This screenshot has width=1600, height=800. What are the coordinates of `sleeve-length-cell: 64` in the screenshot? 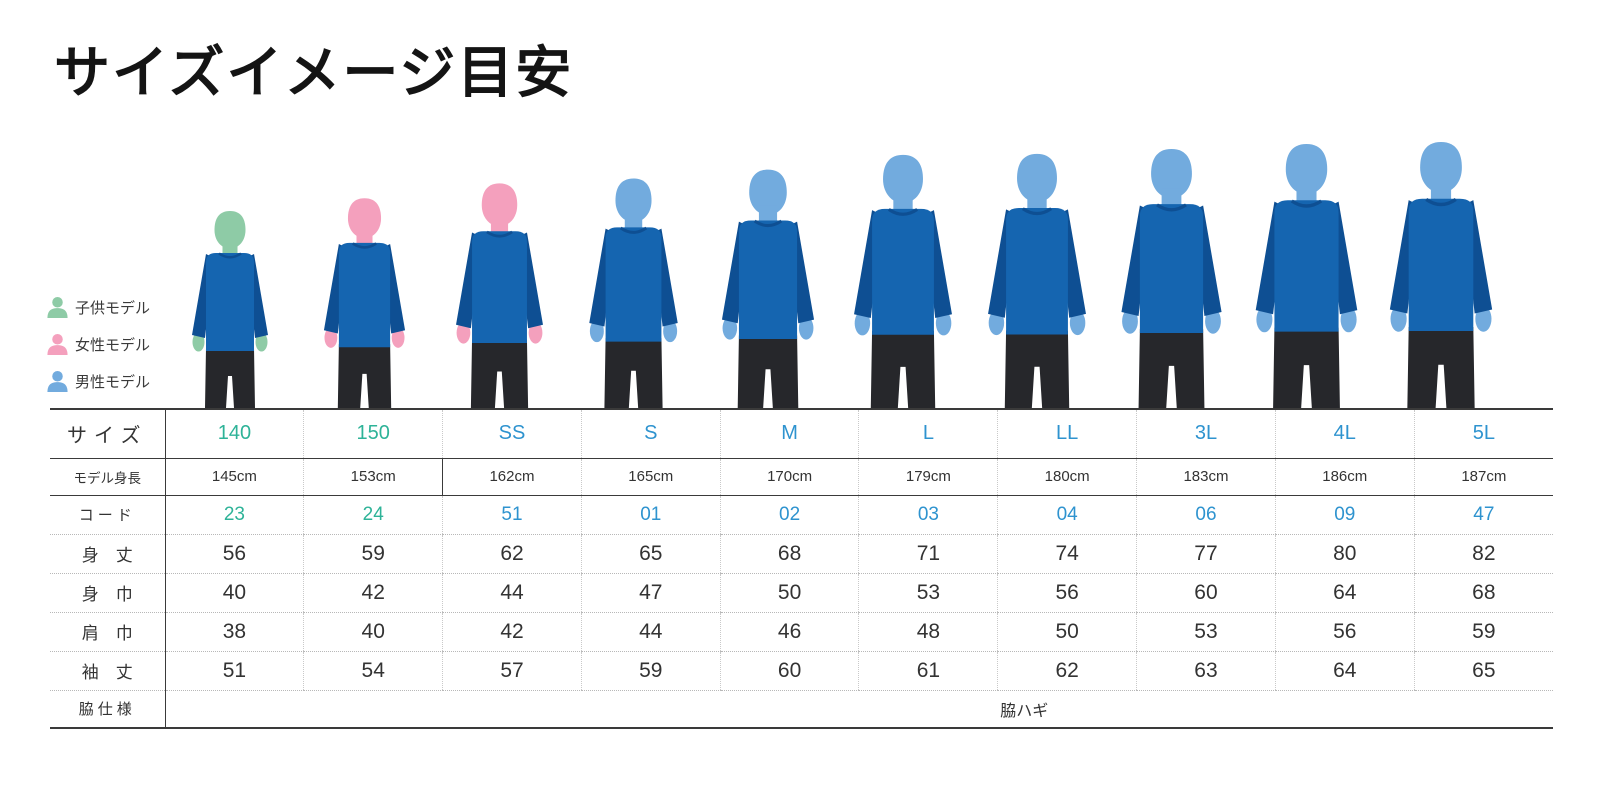 It's located at (1344, 671).